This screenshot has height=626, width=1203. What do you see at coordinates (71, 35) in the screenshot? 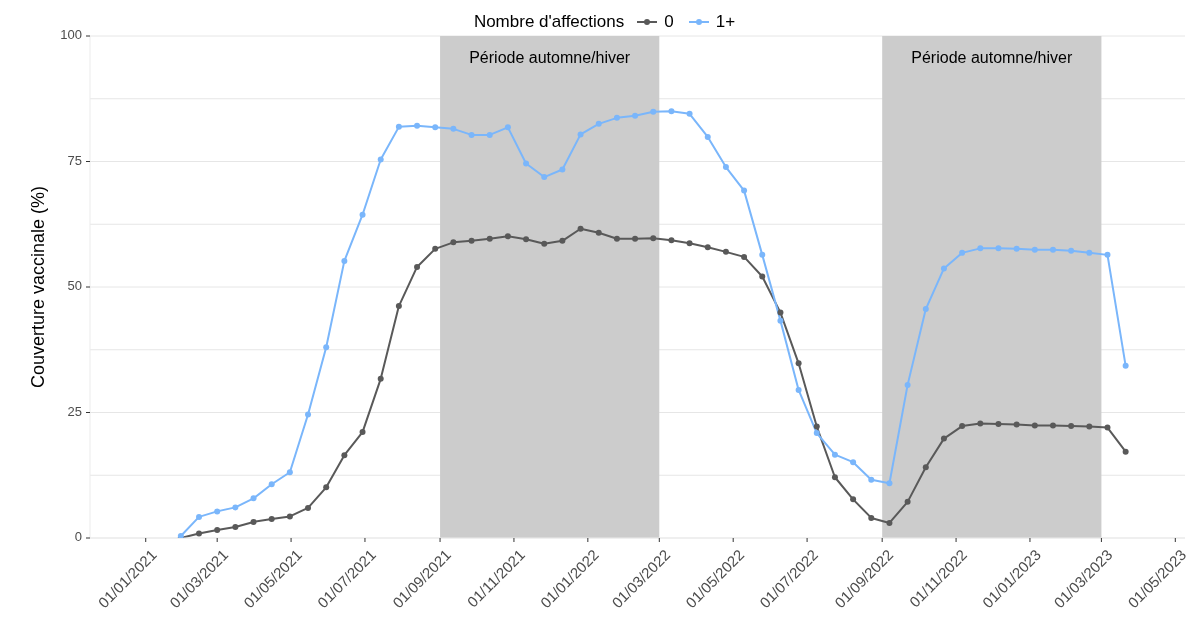
I see `y-tick-label: 100` at bounding box center [71, 35].